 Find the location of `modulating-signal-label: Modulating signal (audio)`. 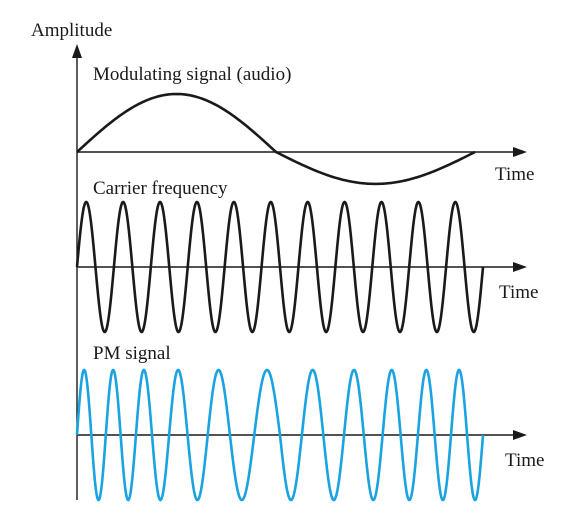

modulating-signal-label: Modulating signal (audio) is located at coordinates (192, 74).